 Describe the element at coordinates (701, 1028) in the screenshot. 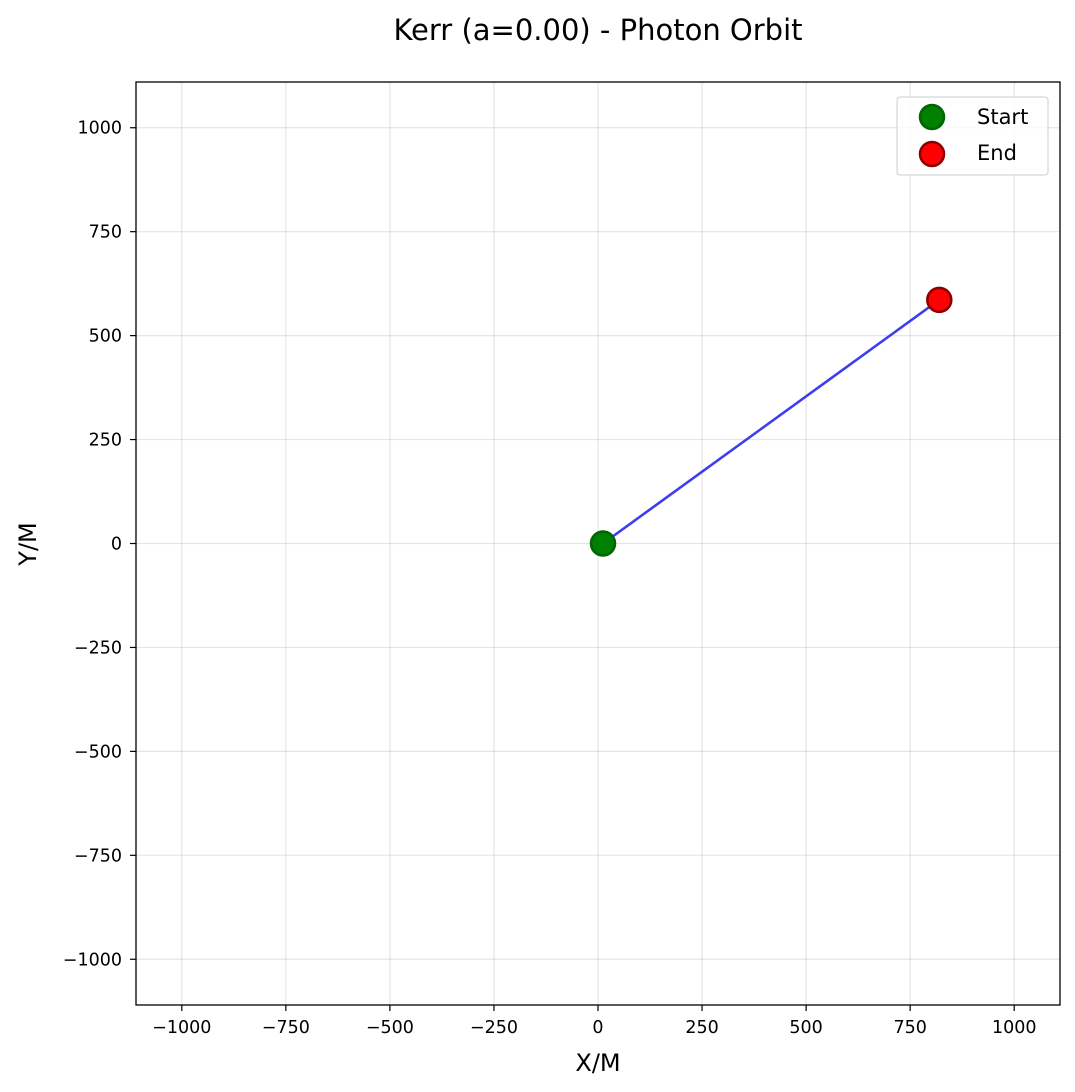

I see `x-tick-label: 250` at that location.